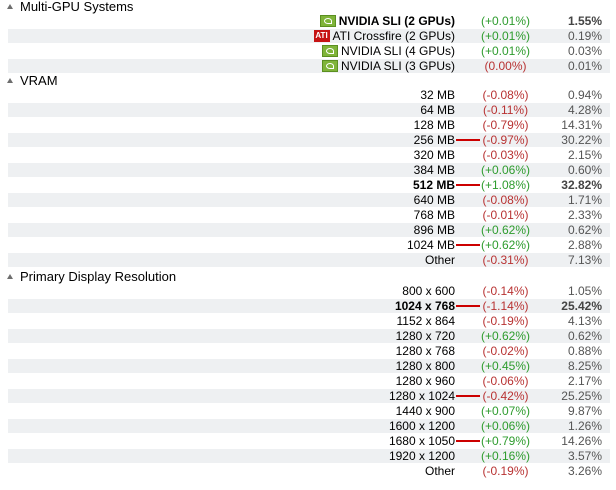  What do you see at coordinates (308, 381) in the screenshot?
I see `table-row: 1280 x 960 (-0.06%) 2.17%` at bounding box center [308, 381].